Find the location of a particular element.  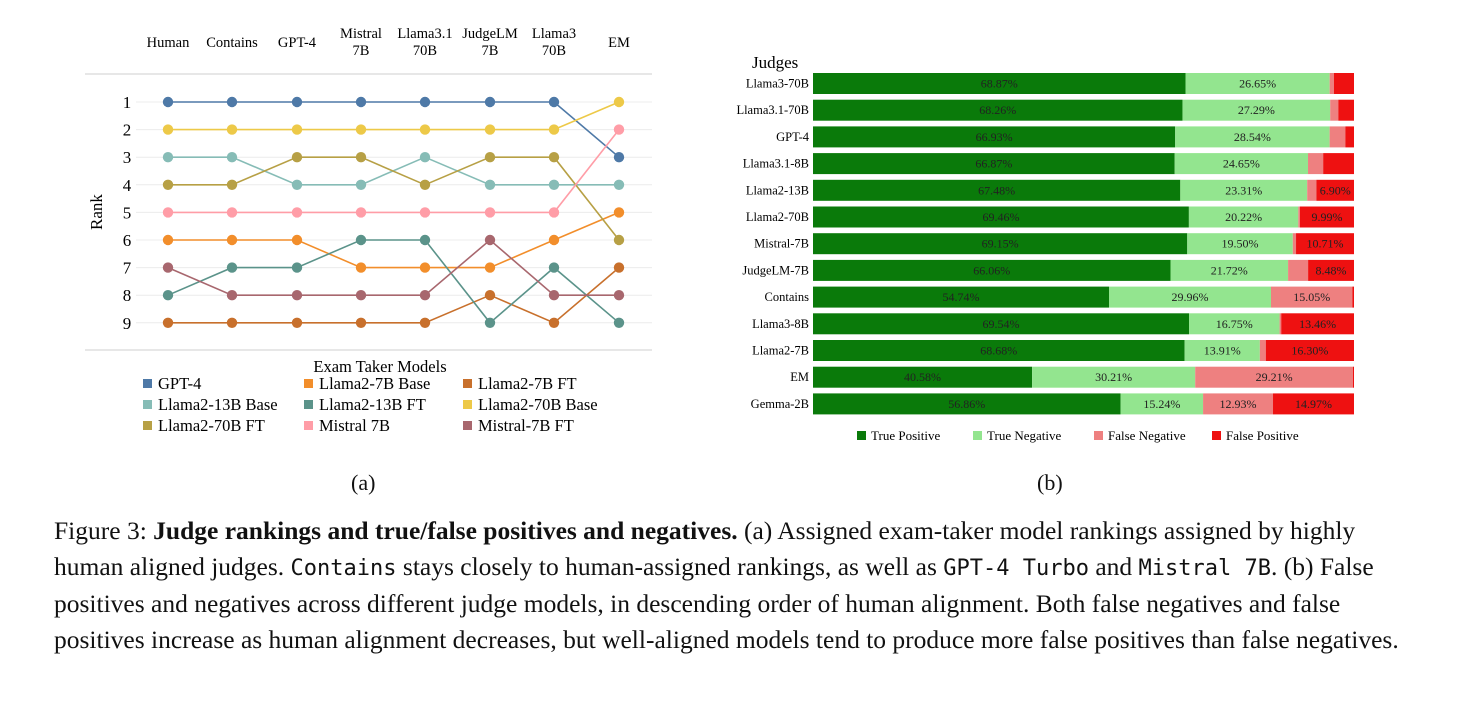

legend-swatch-mistral-7b is located at coordinates (308, 425).